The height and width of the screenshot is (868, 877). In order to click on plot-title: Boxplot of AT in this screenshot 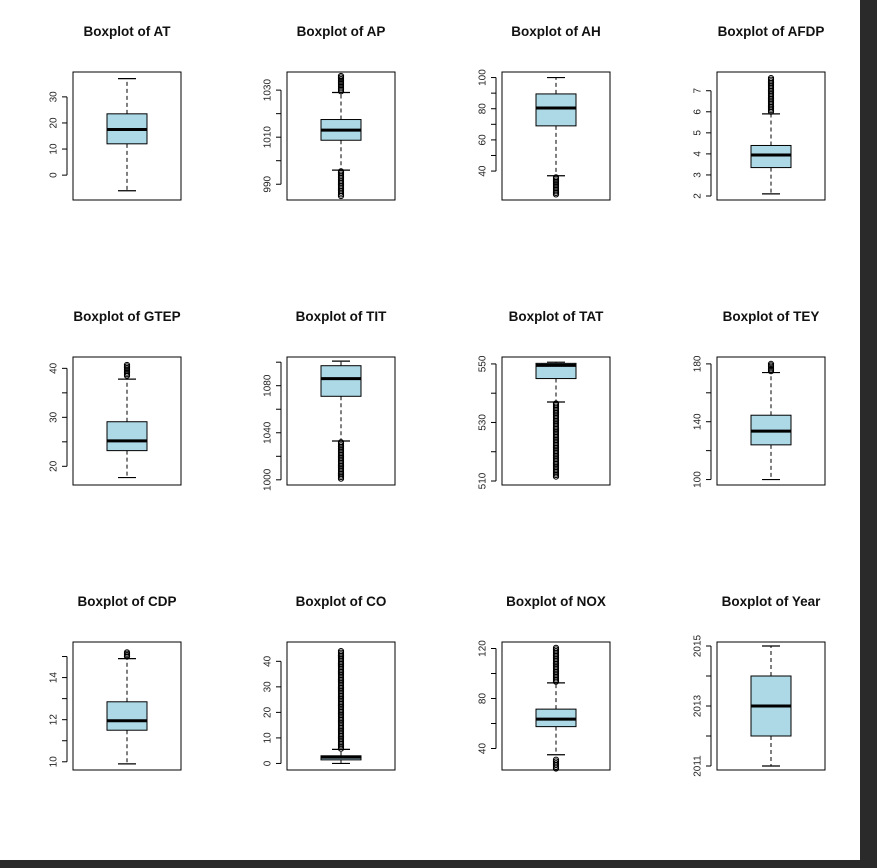, I will do `click(128, 31)`.